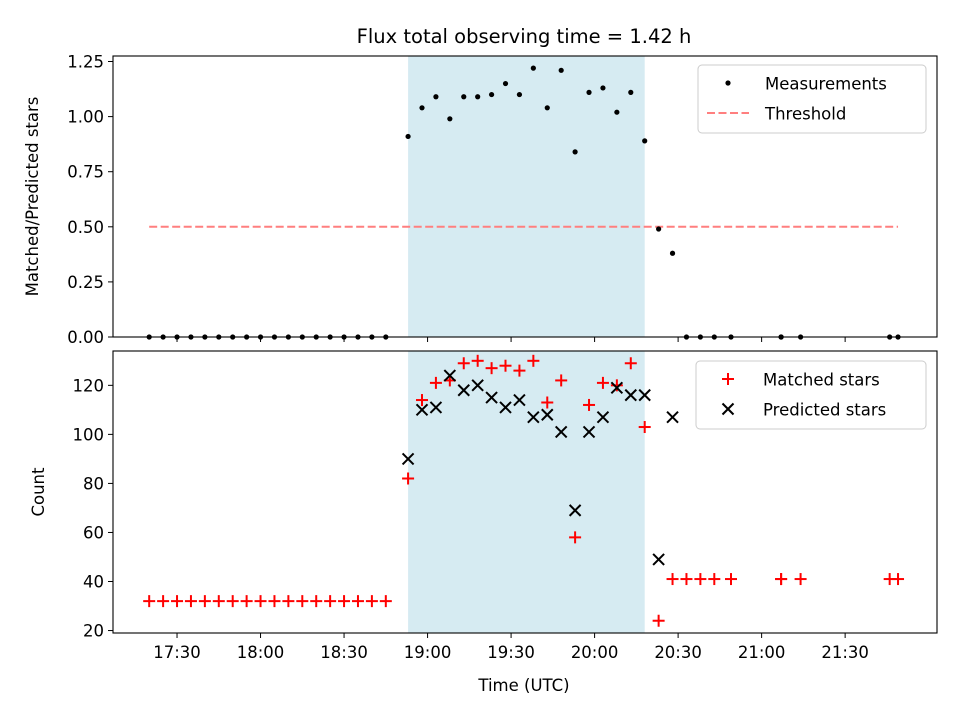 This screenshot has height=720, width=960. Describe the element at coordinates (811, 395) in the screenshot. I see `bottom-legend: Matched stars Predicted stars` at that location.